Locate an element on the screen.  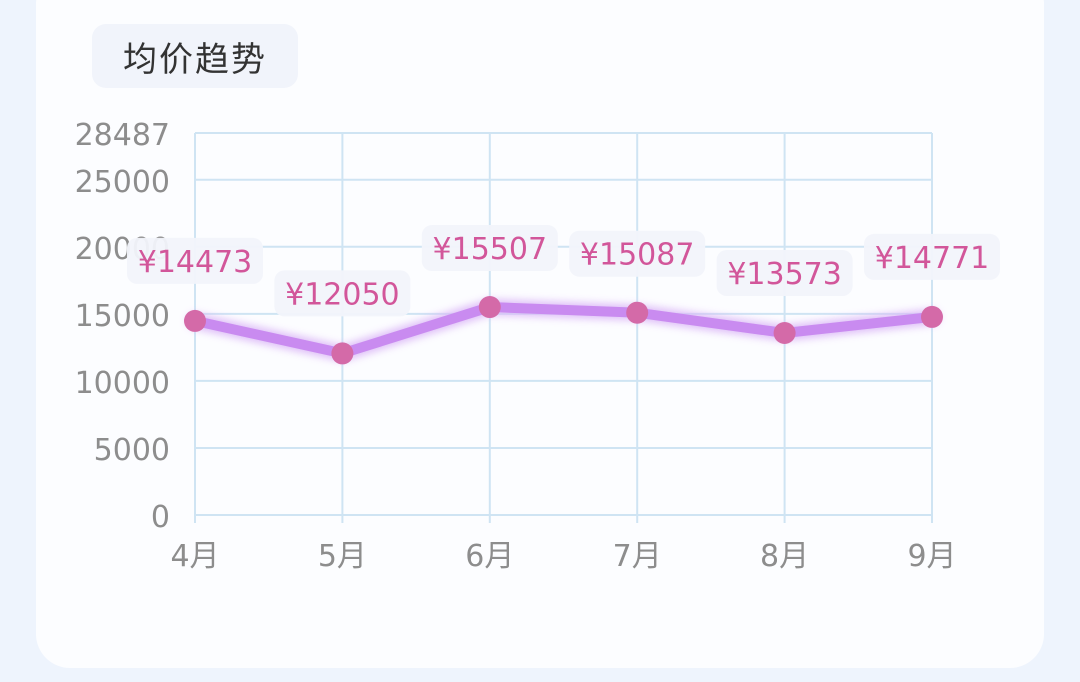
data-label: ¥13573 is located at coordinates (784, 274).